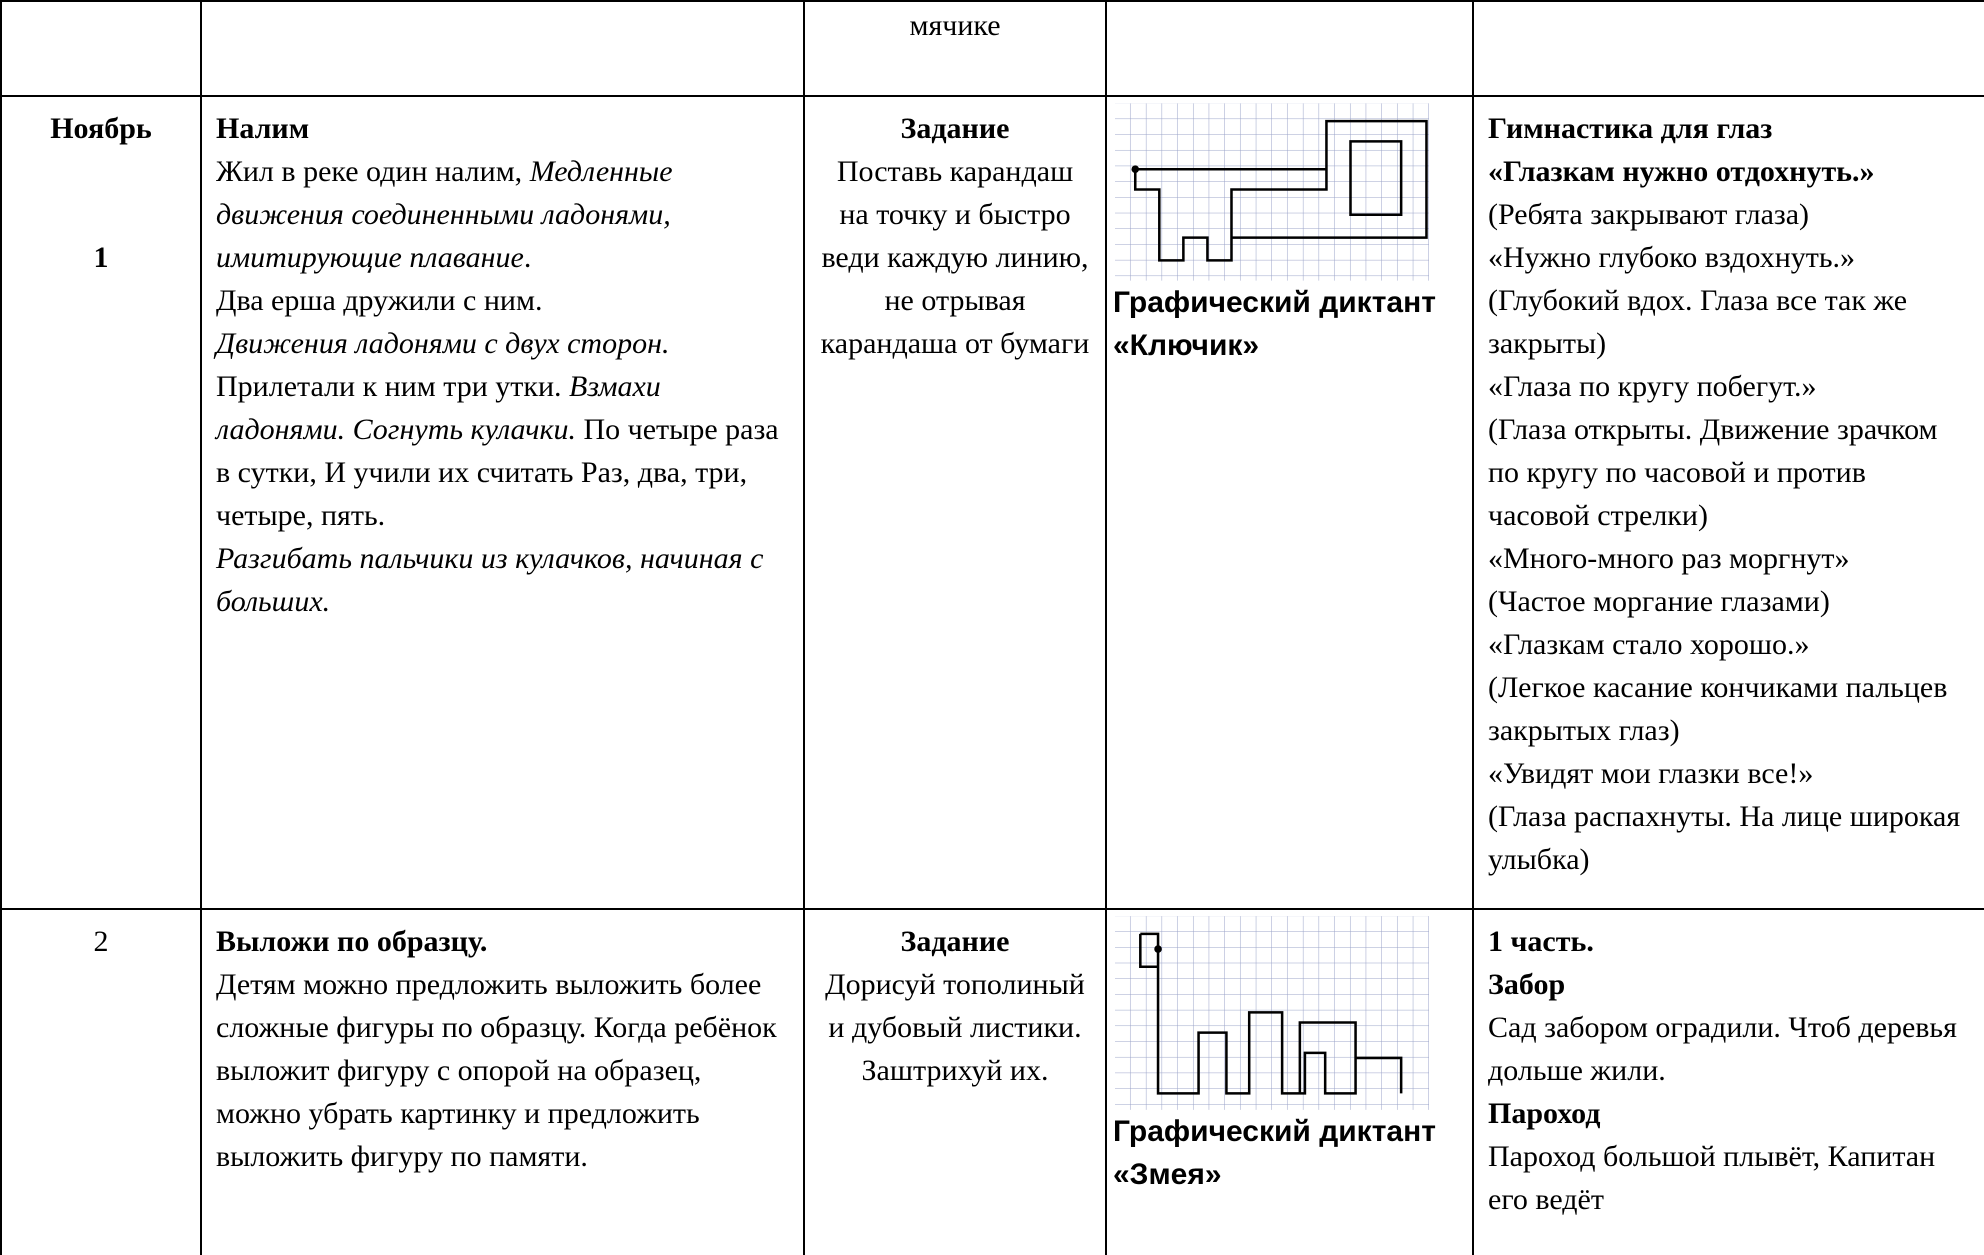  Describe the element at coordinates (955, 48) in the screenshot. I see `cell: мячике` at that location.